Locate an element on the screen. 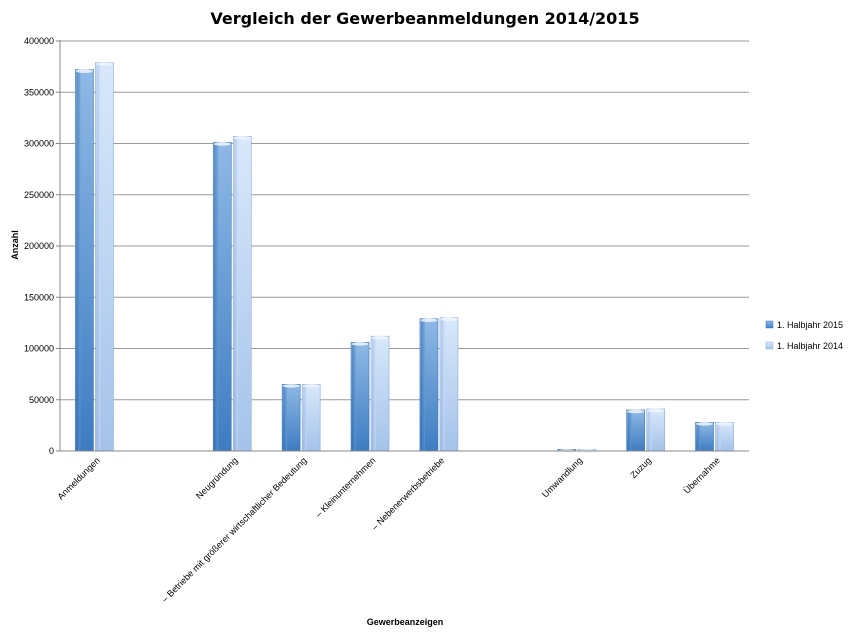 Image resolution: width=851 pixels, height=636 pixels. legend-label-2014: 1. Halbjahr 2014 is located at coordinates (810, 346).